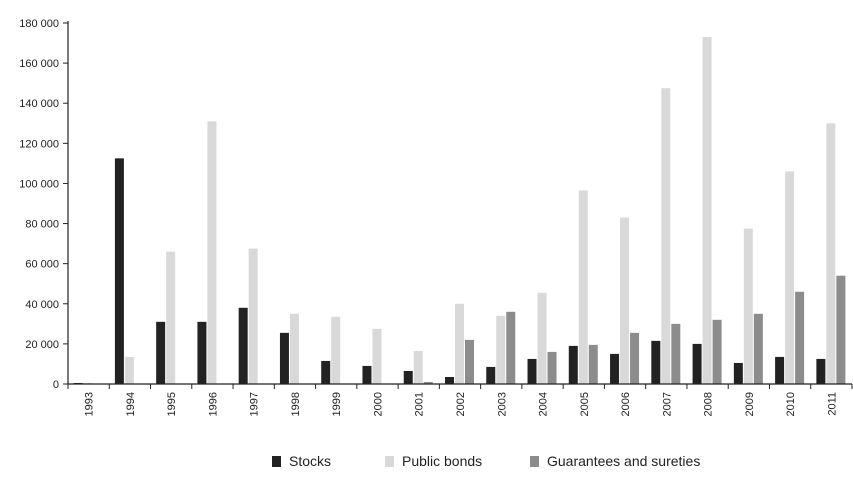 This screenshot has width=853, height=478. I want to click on bar-public-bonds-2000, so click(377, 356).